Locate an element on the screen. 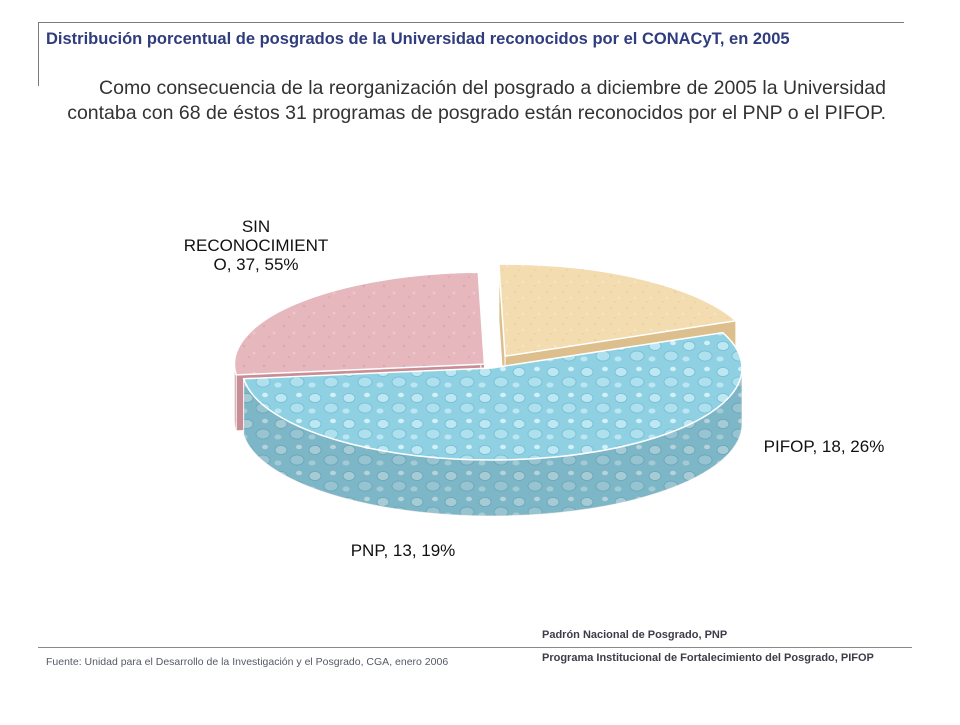  pie-slice-sin-reconocimiento is located at coordinates (492, 424).